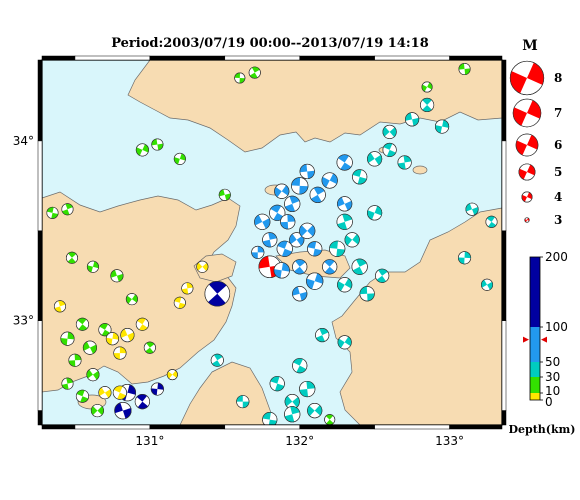  What do you see at coordinates (149, 441) in the screenshot?
I see `lon-tick-label: 131°` at bounding box center [149, 441].